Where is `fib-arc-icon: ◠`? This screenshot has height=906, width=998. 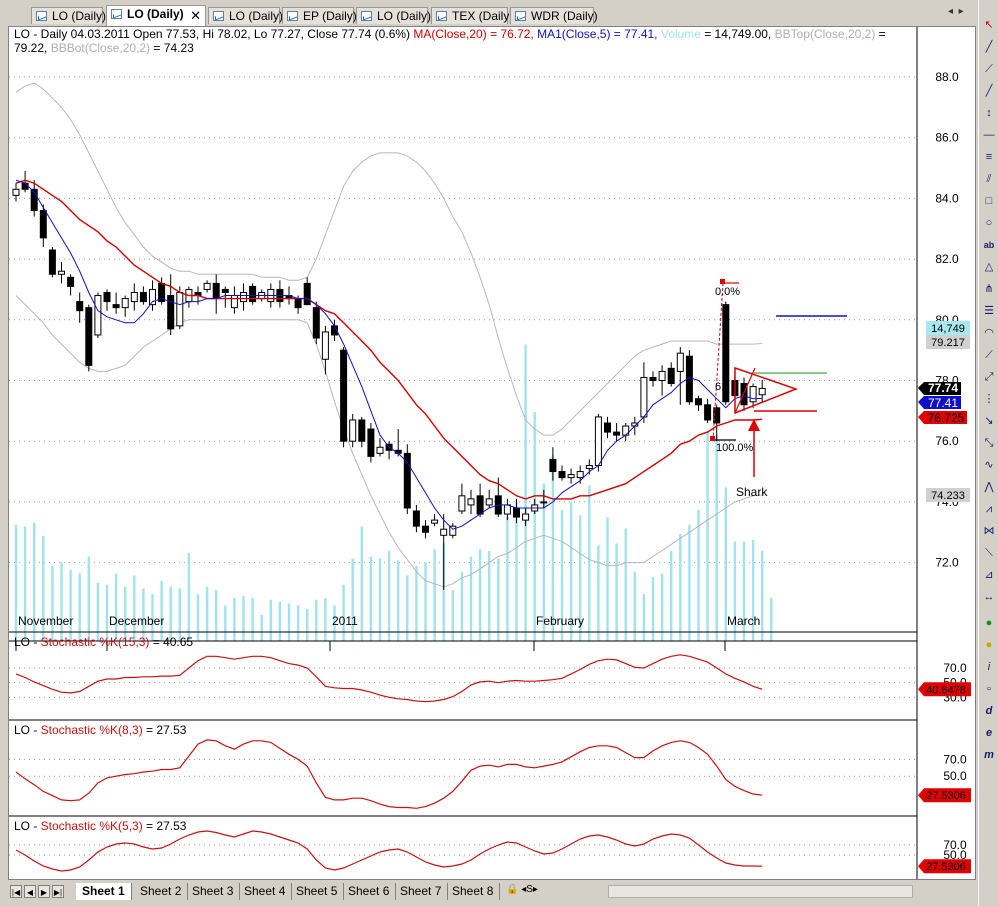
fib-arc-icon: ◠ is located at coordinates (989, 333).